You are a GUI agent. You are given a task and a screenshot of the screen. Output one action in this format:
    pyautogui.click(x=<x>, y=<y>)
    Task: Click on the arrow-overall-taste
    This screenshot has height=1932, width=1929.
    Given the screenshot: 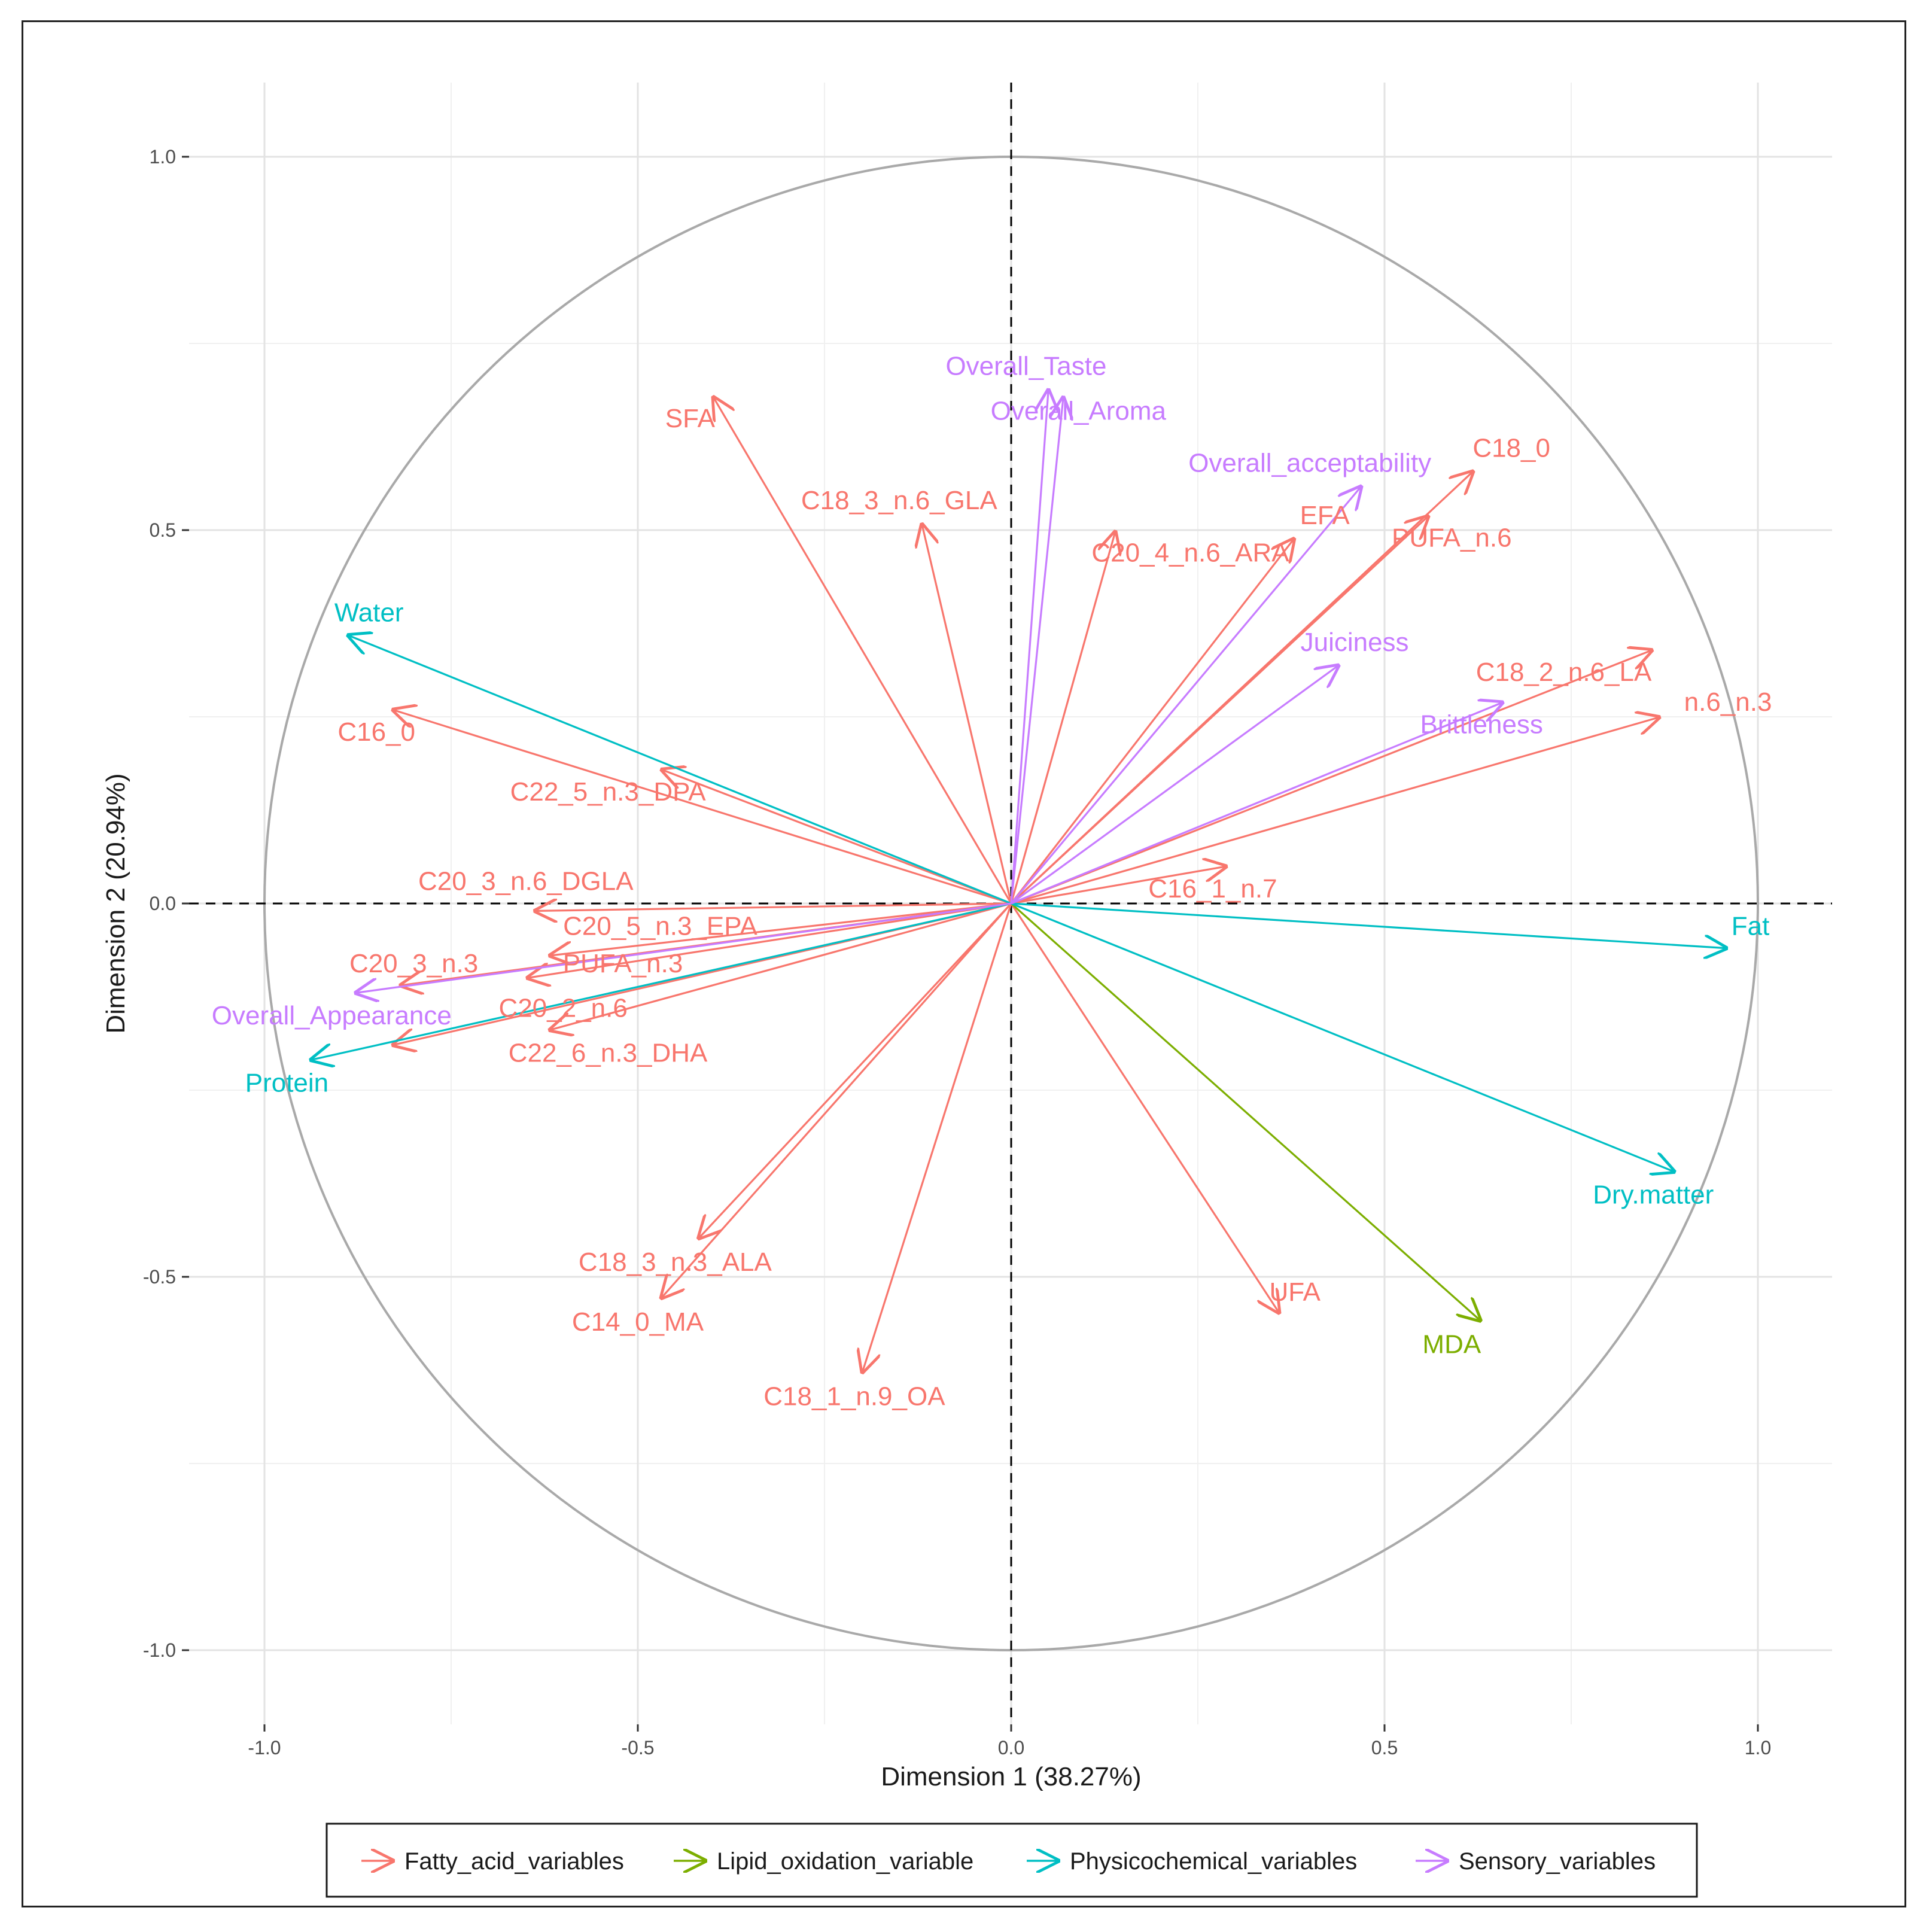 What is the action you would take?
    pyautogui.click(x=1029, y=646)
    